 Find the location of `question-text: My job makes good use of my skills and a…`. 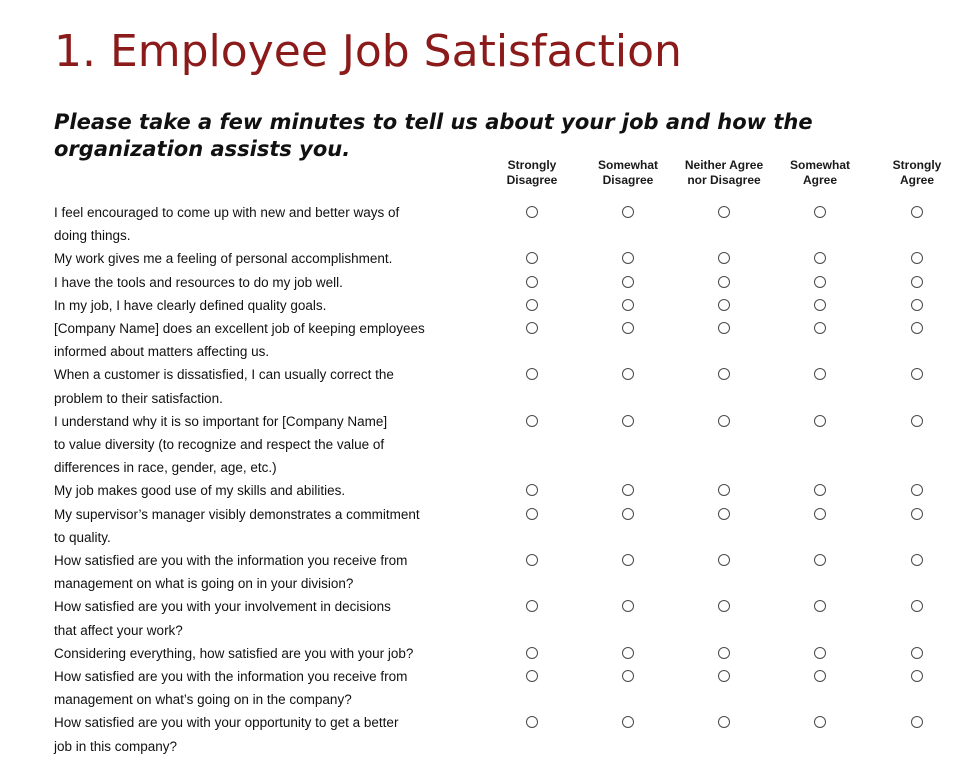

question-text: My job makes good use of my skills and a… is located at coordinates (200, 491).